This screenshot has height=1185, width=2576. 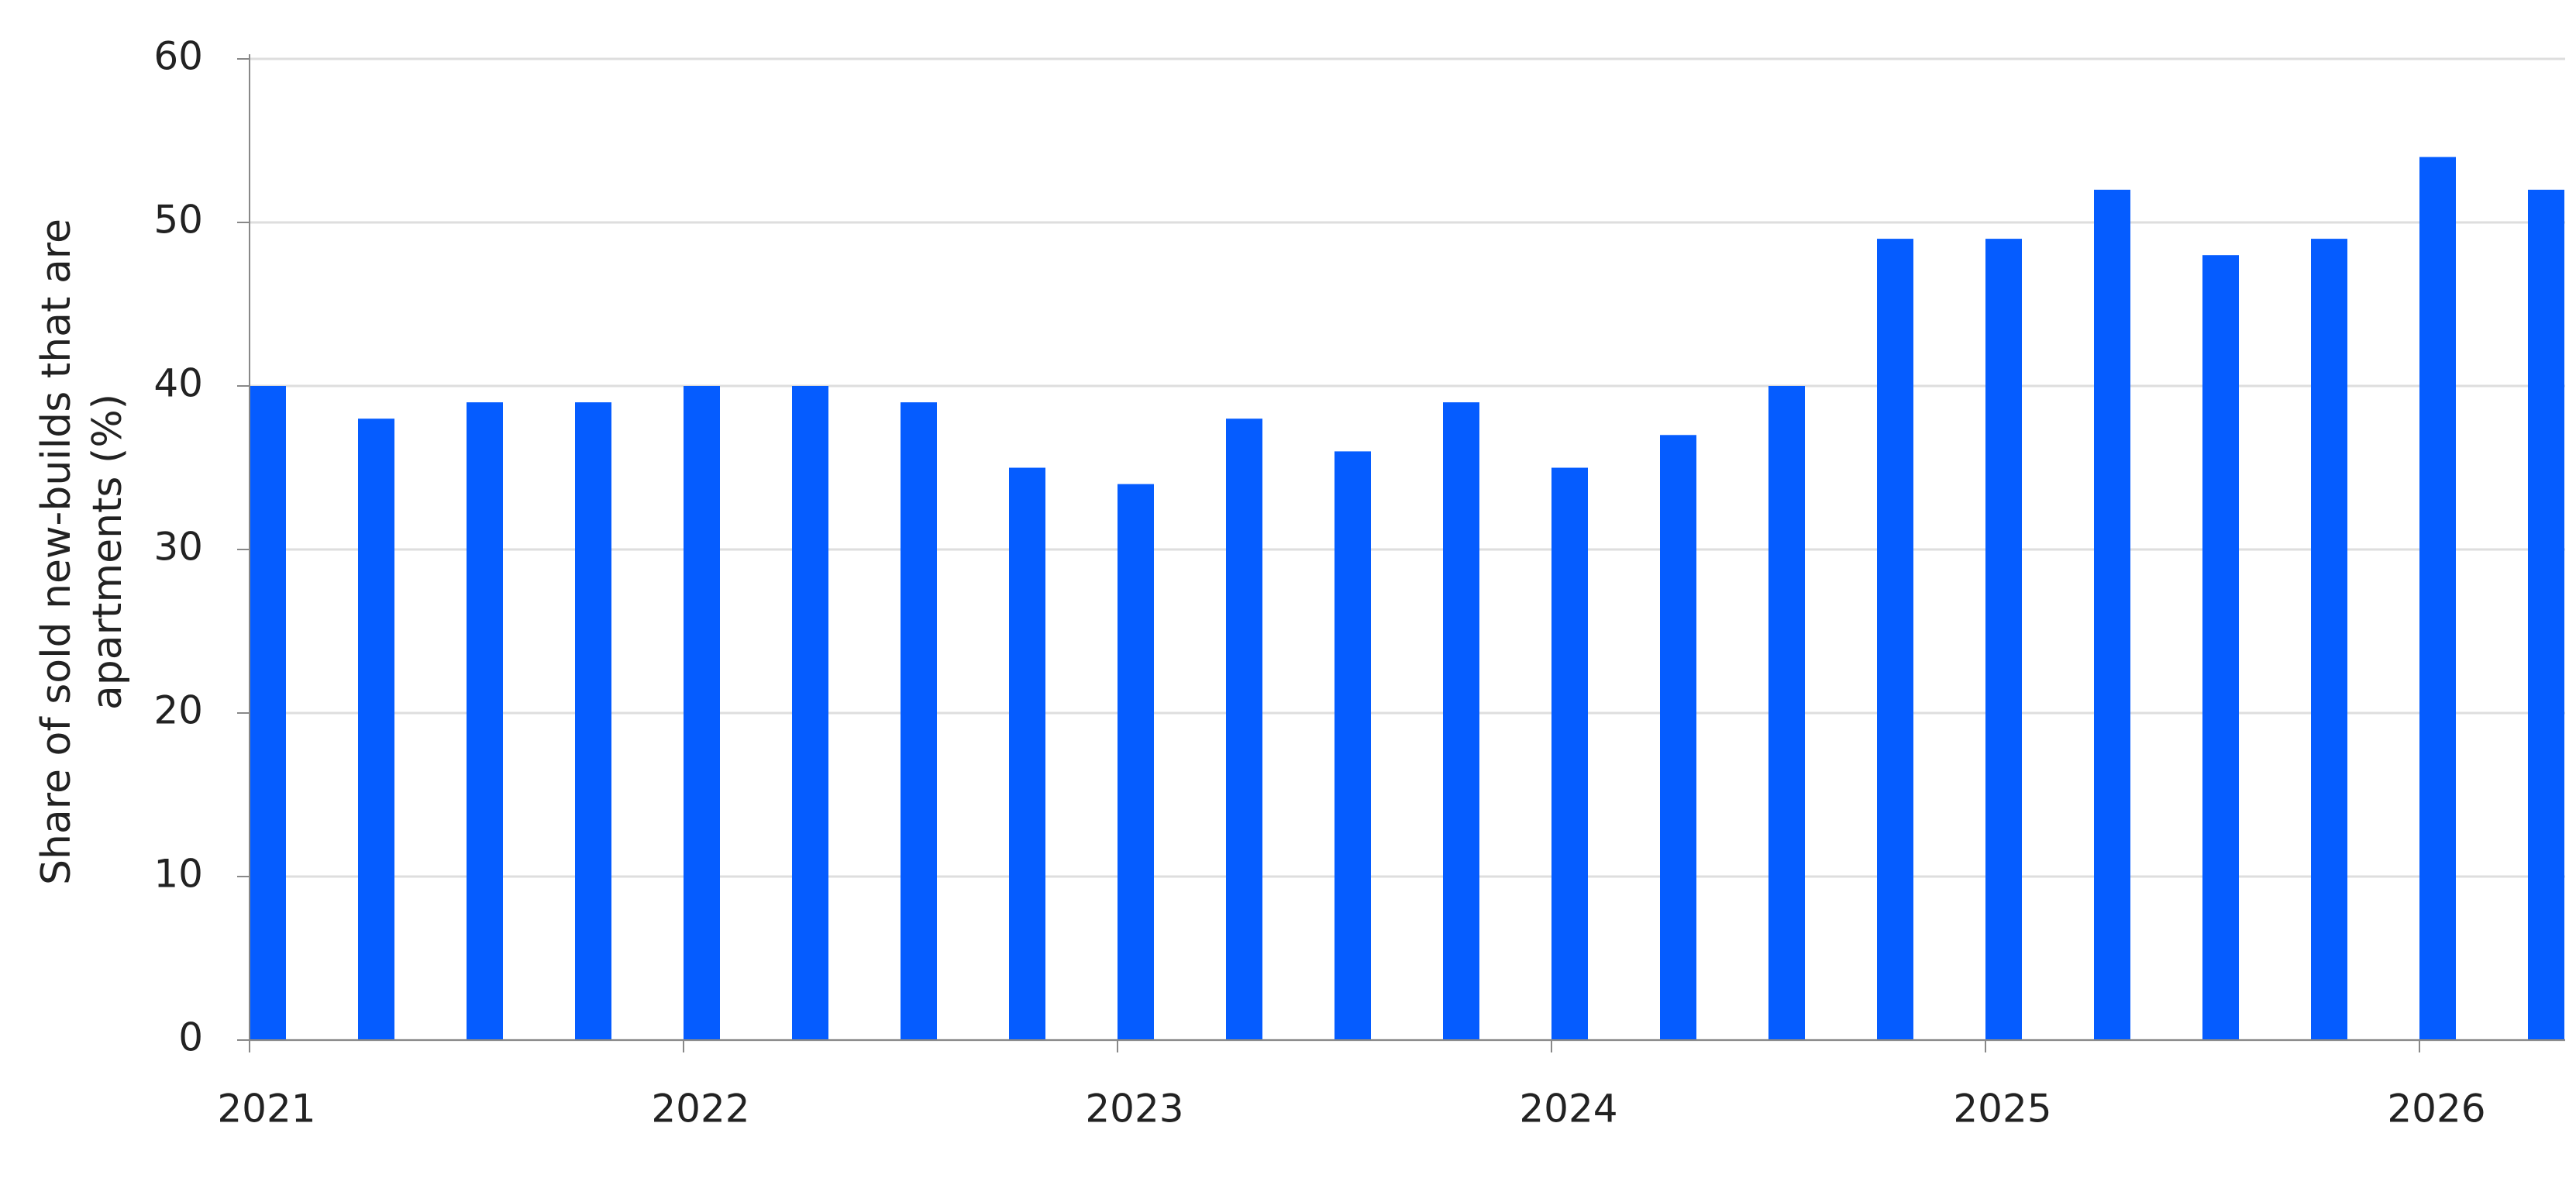 I want to click on x-tick-label: 2021, so click(x=266, y=1109).